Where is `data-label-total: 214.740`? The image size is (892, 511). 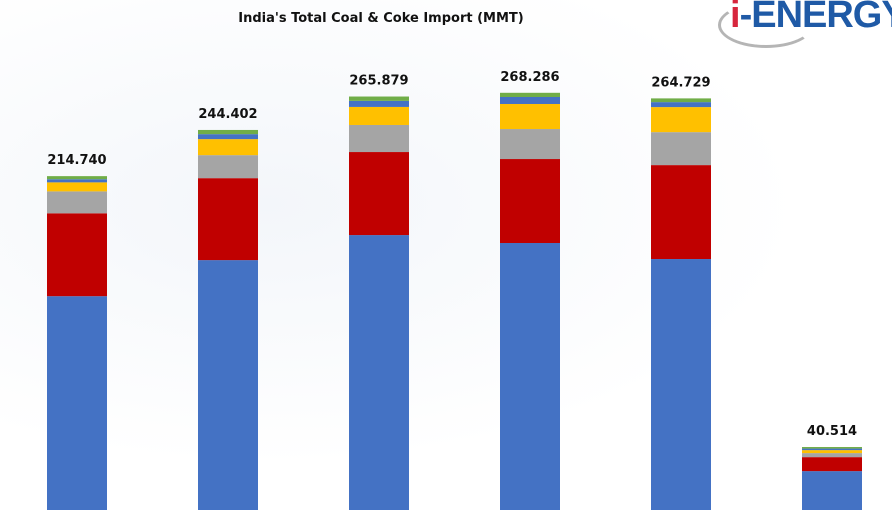 data-label-total: 214.740 is located at coordinates (76, 160).